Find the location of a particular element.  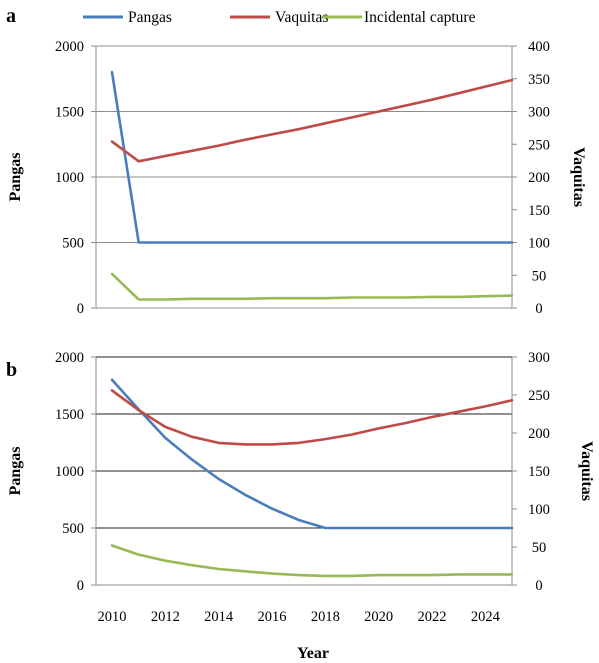

panel-label-a: a is located at coordinates (11, 16).